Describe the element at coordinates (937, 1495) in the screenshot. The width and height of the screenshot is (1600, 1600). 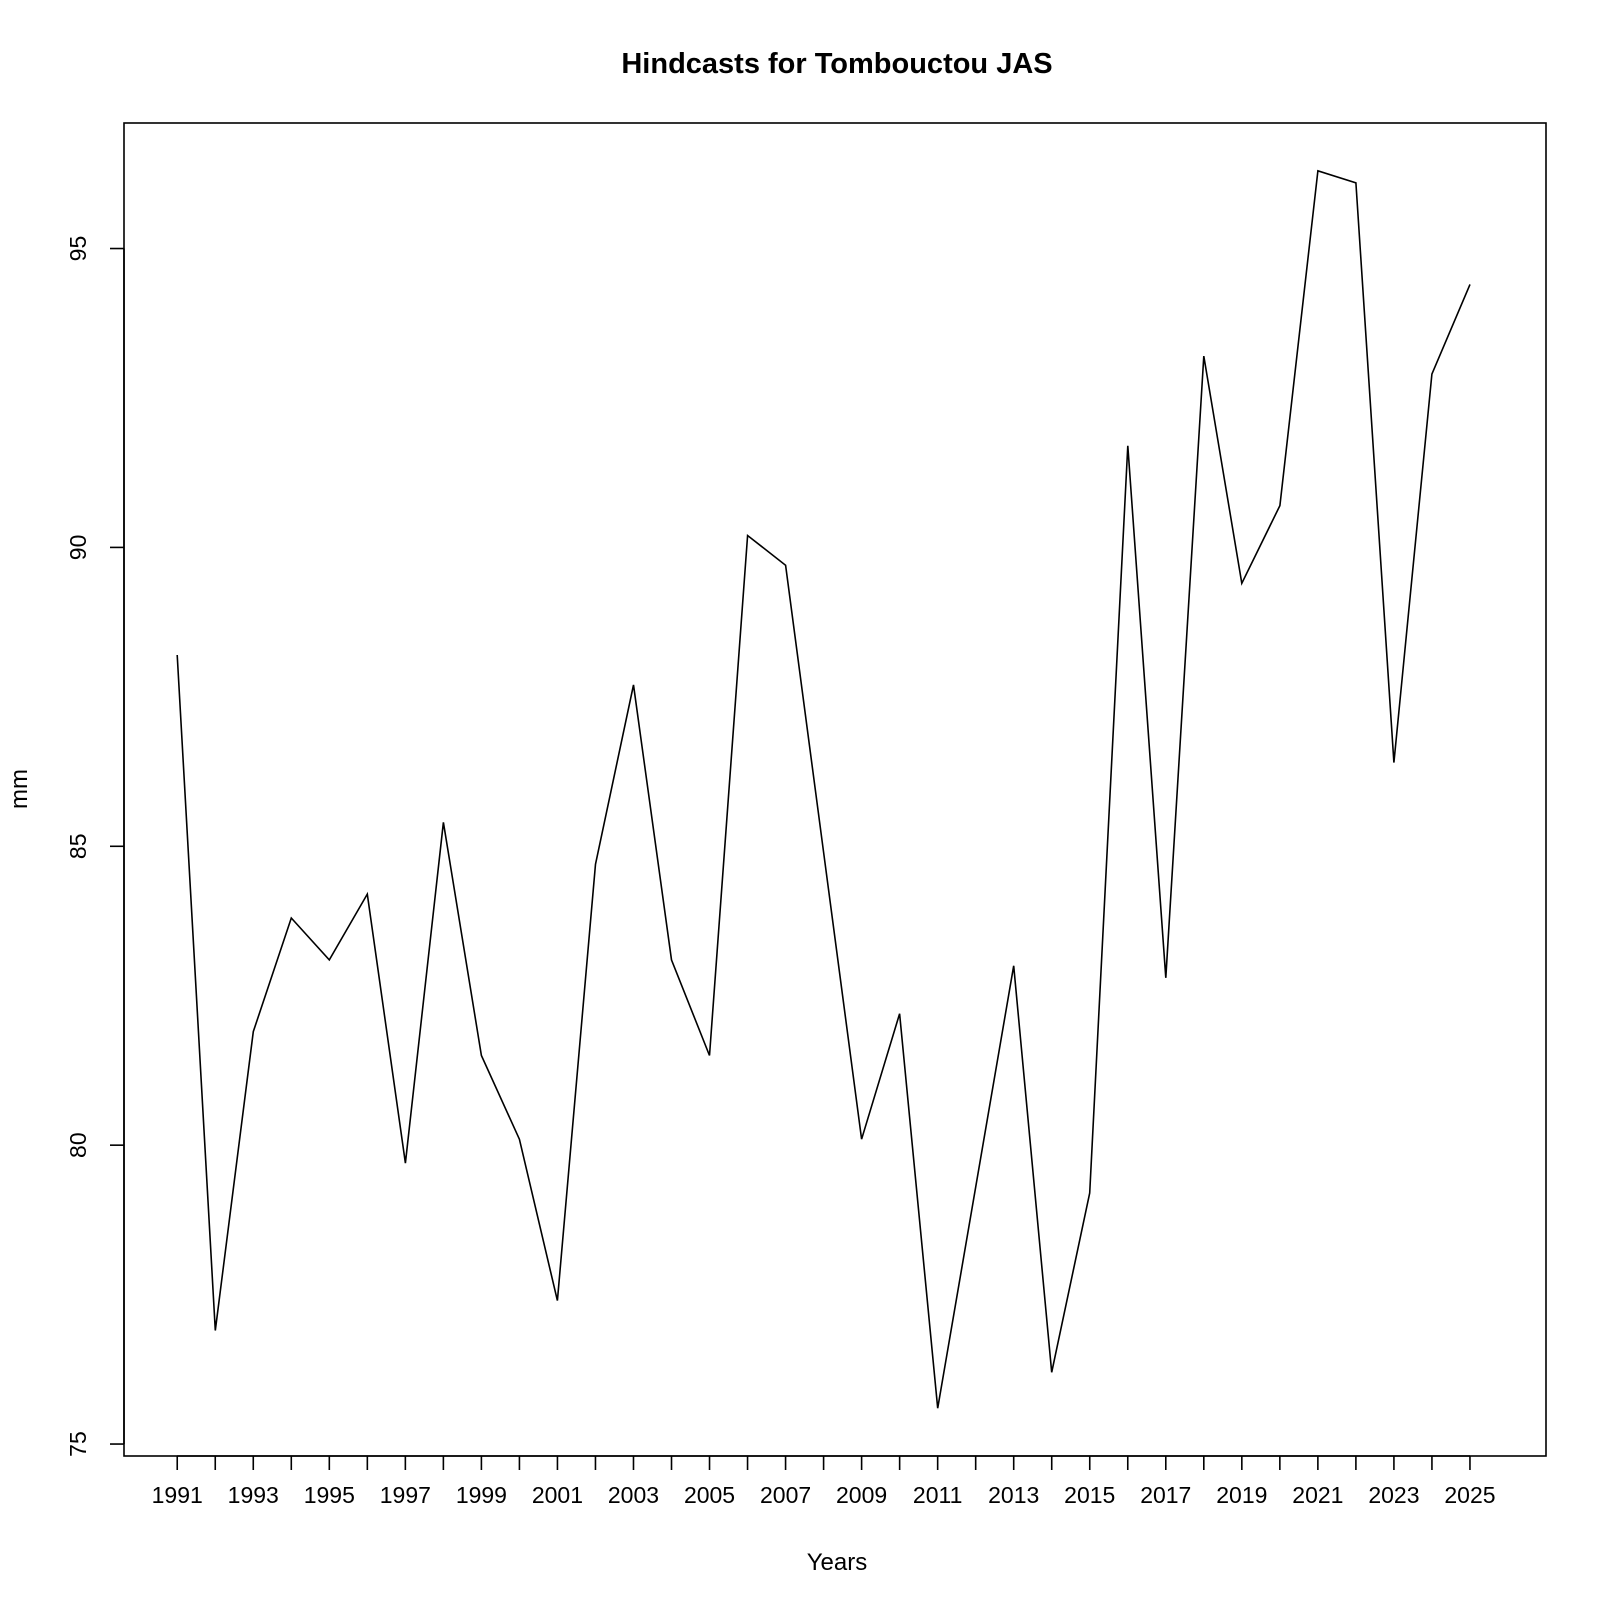
I see `x-tick-label: 2011` at that location.